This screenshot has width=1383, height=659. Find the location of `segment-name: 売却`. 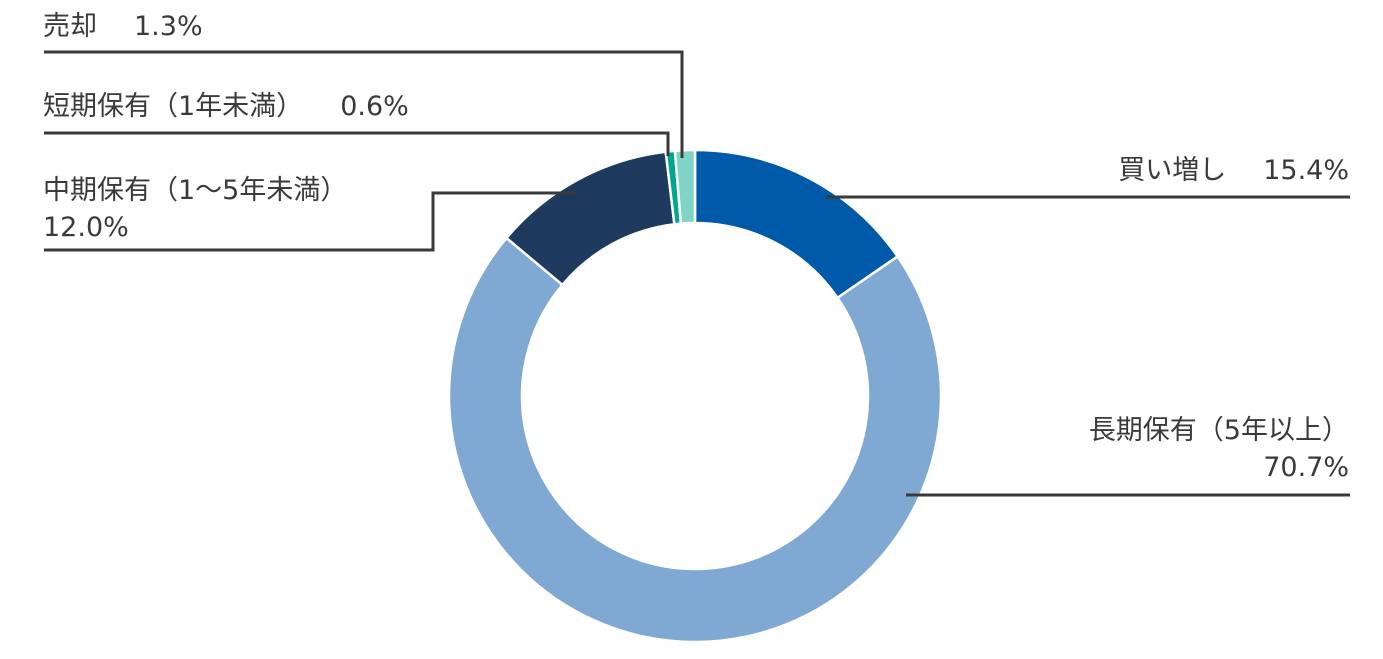

segment-name: 売却 is located at coordinates (70, 26).